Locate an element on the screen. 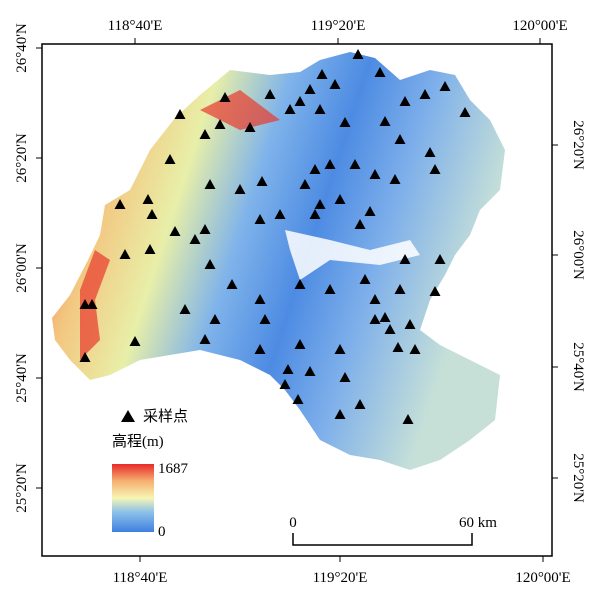 Image resolution: width=608 pixels, height=604 pixels. top-tick-label: 120°00'E is located at coordinates (539, 26).